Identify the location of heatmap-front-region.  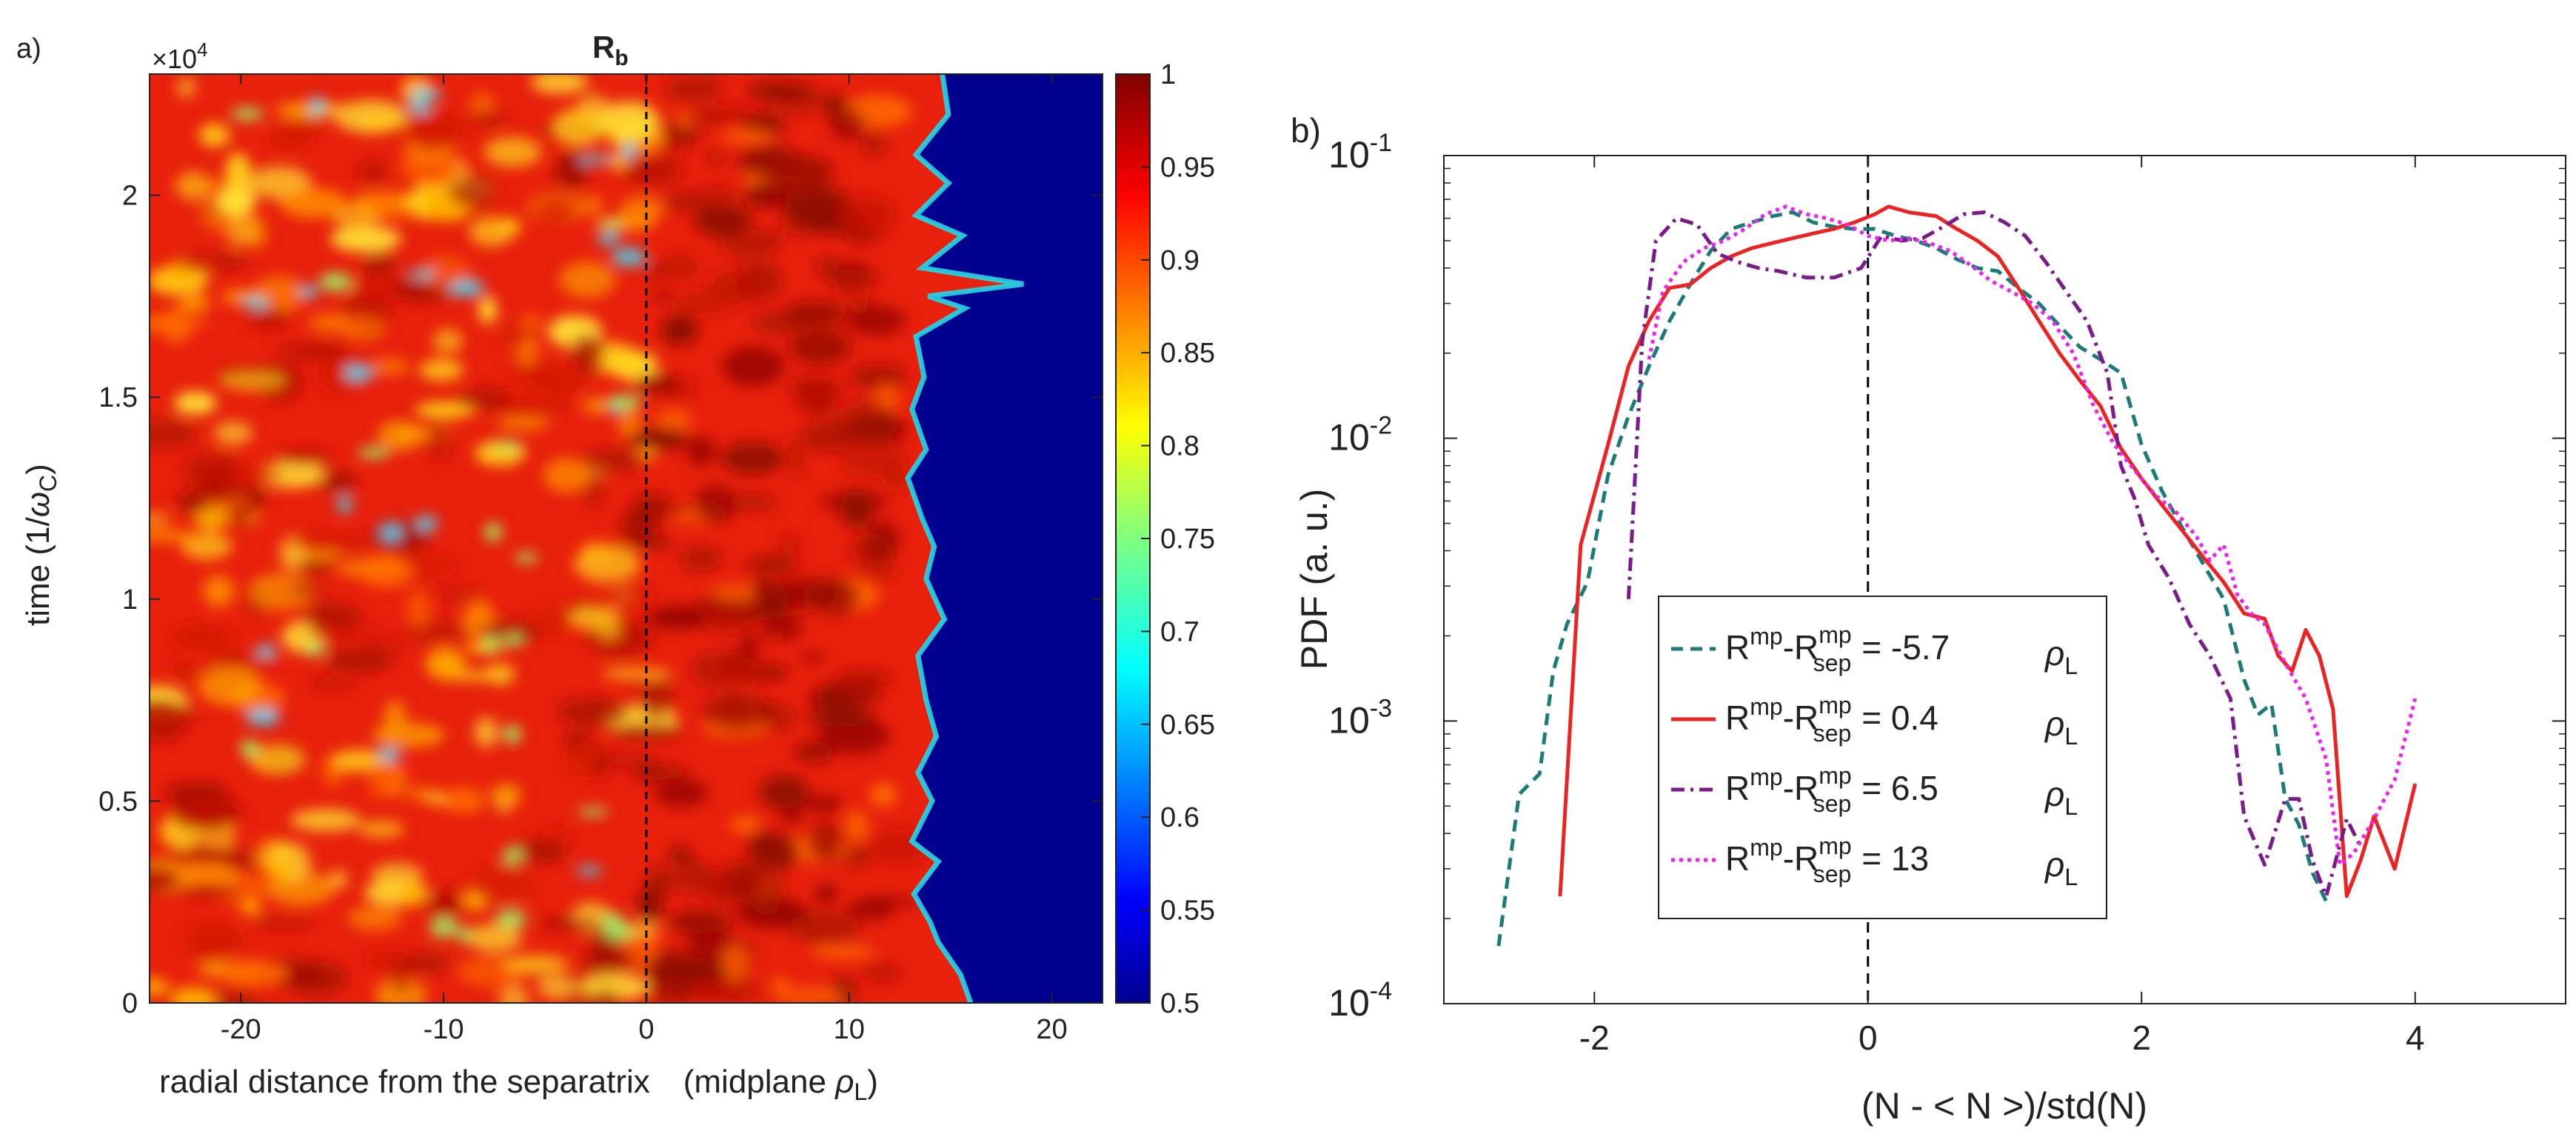
(1005, 538).